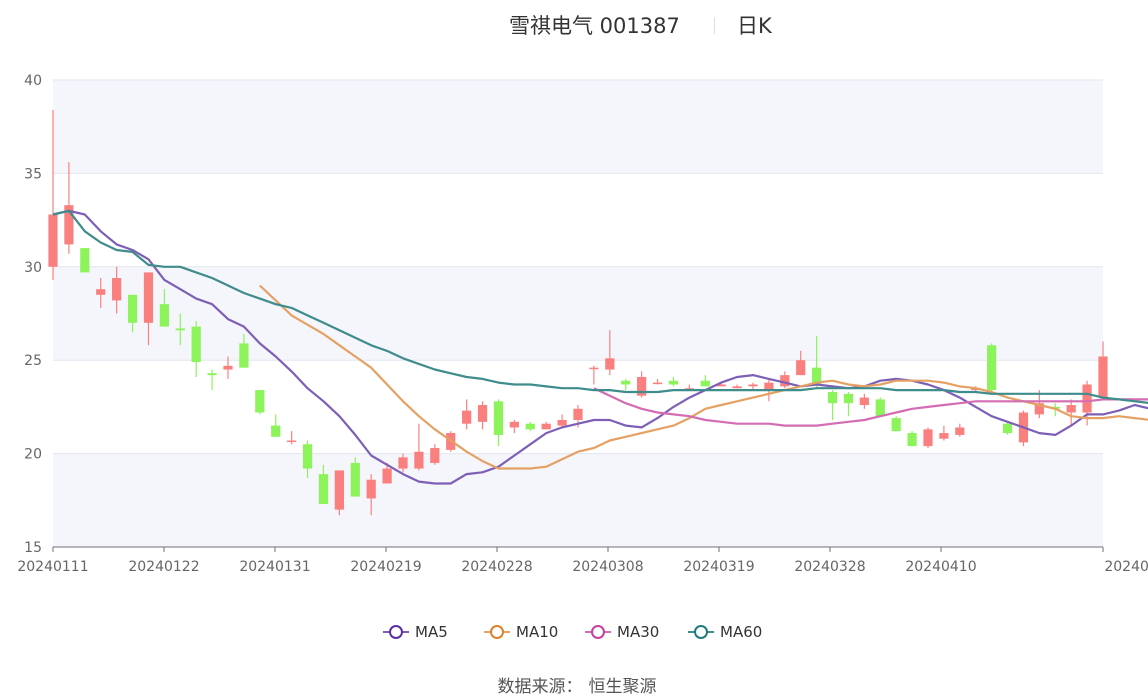 The image size is (1148, 699). Describe the element at coordinates (33, 455) in the screenshot. I see `y-tick-label: 20` at that location.